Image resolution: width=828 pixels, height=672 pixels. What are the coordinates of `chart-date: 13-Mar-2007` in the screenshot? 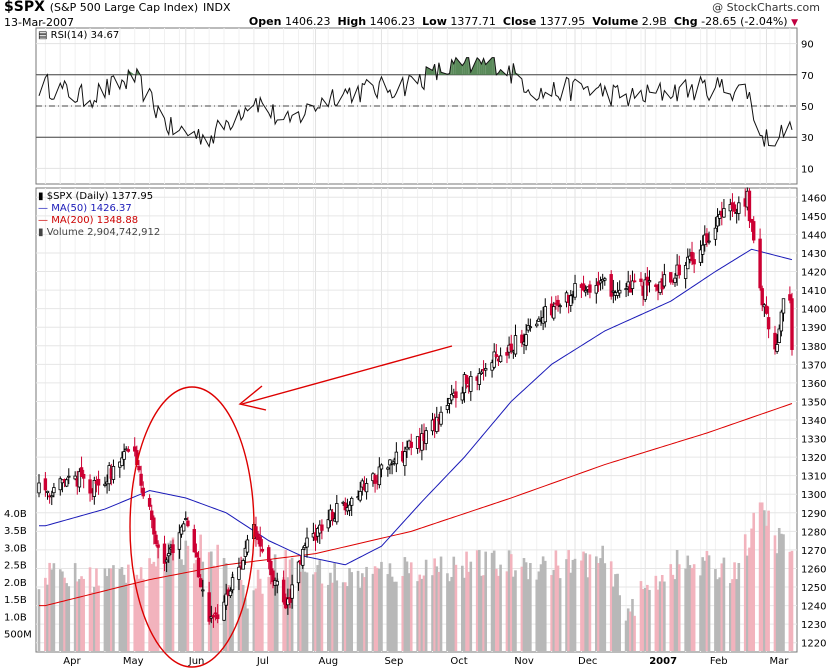 It's located at (39, 22).